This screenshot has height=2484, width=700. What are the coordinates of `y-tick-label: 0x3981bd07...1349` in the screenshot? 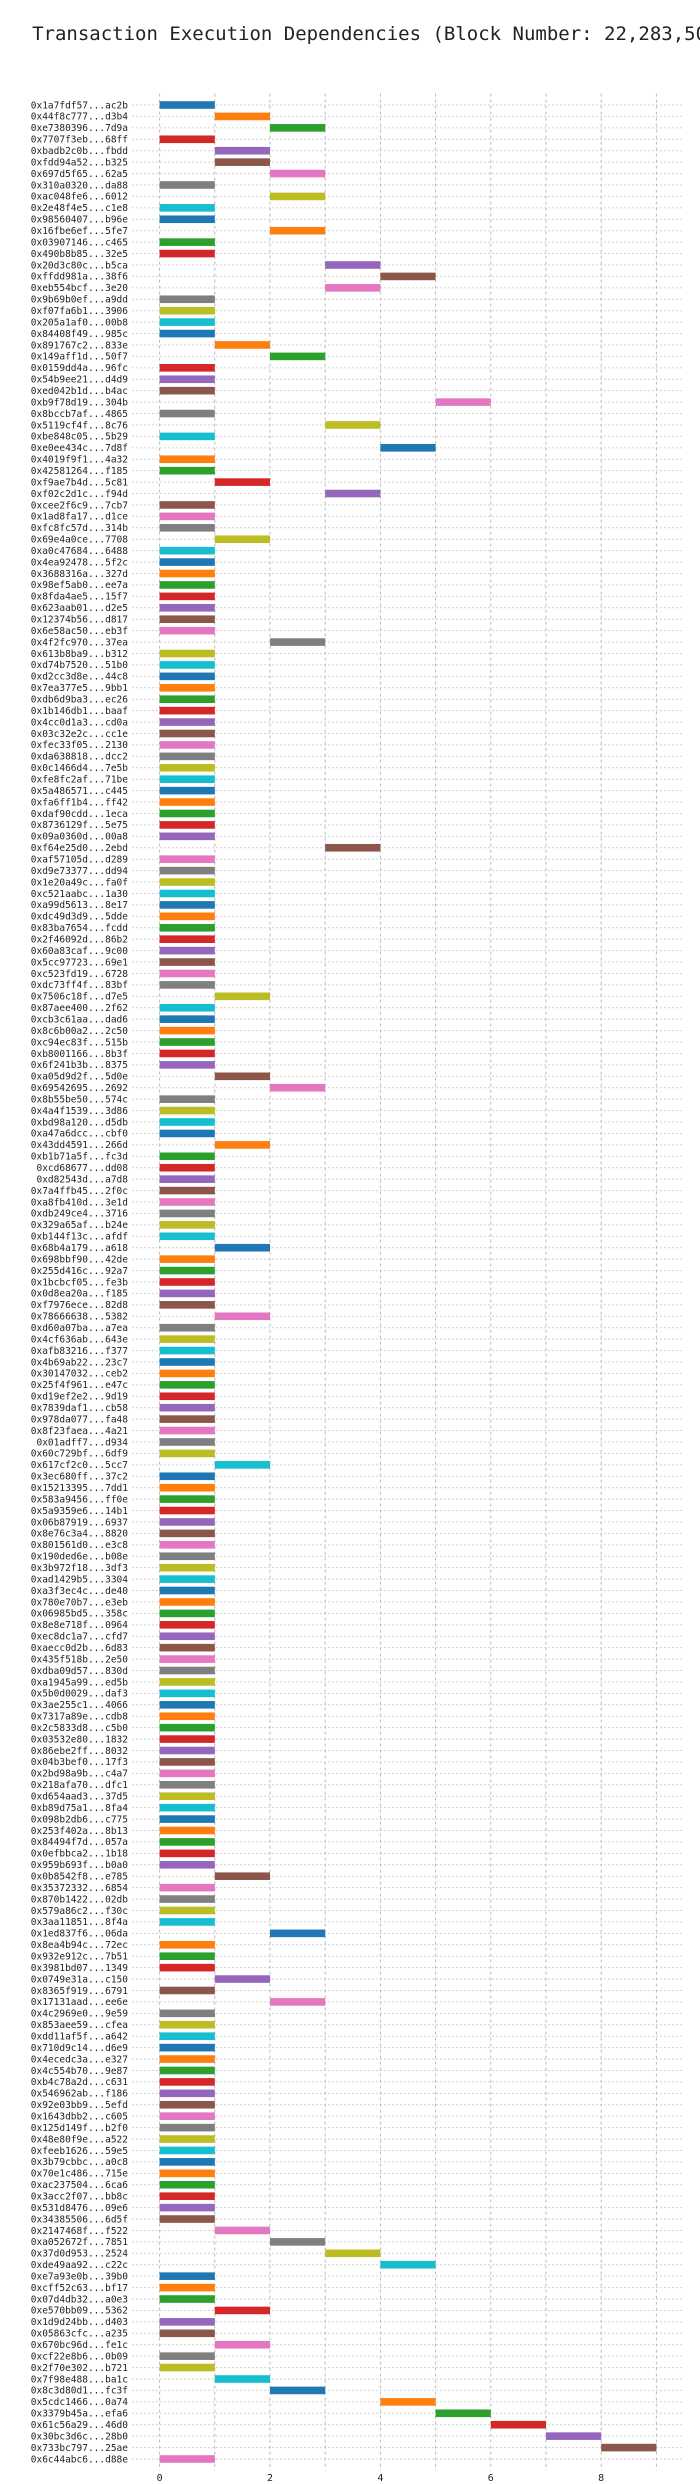 It's located at (80, 1968).